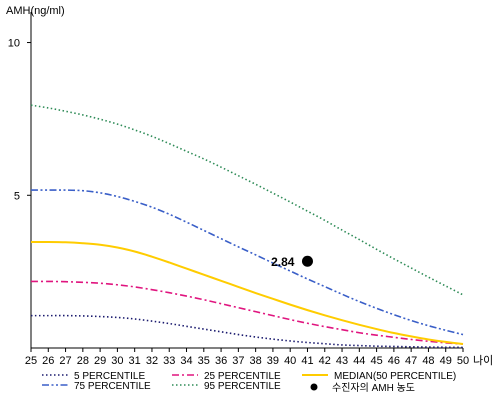 This screenshot has height=400, width=500. I want to click on x-tick-label: 25, so click(31, 361).